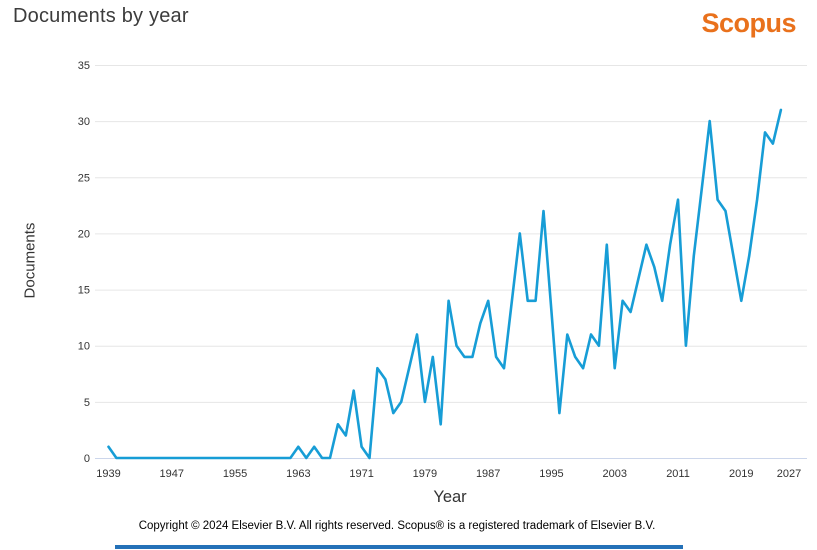 The height and width of the screenshot is (550, 817). I want to click on x-tick-label: 1971, so click(361, 474).